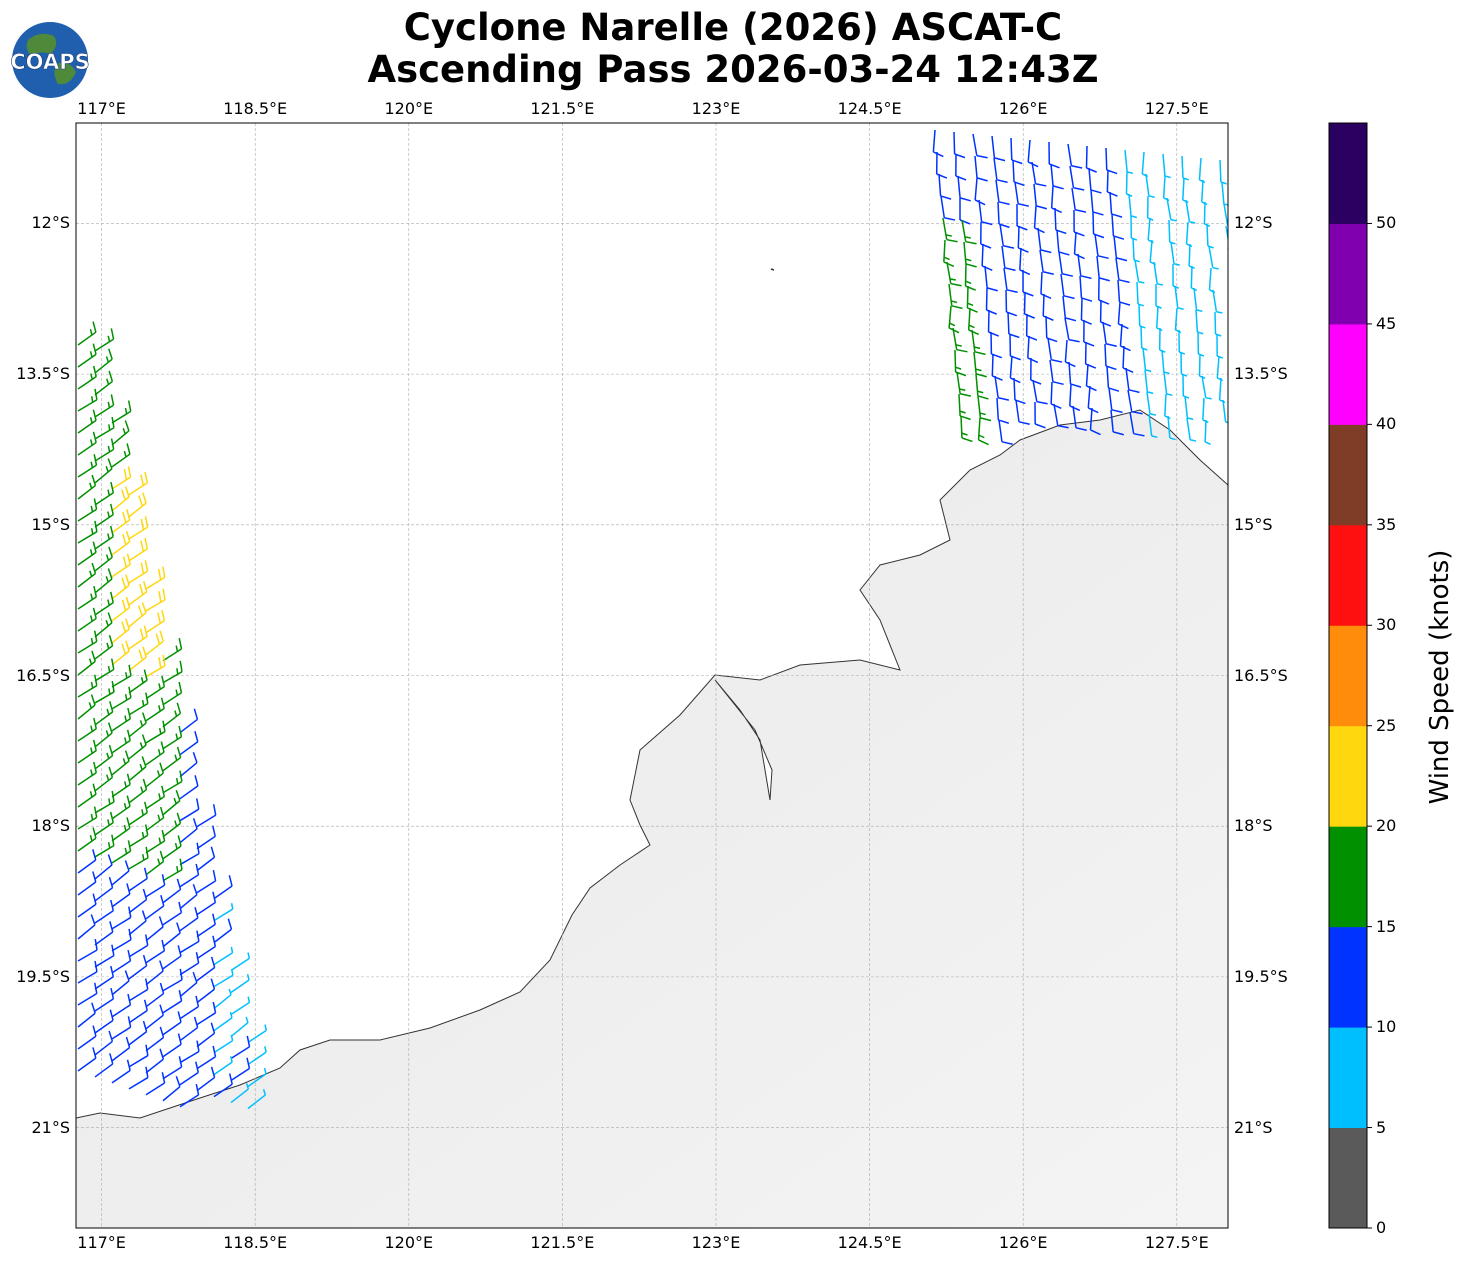  I want to click on lon-label-top: 127.5°E, so click(1176, 108).